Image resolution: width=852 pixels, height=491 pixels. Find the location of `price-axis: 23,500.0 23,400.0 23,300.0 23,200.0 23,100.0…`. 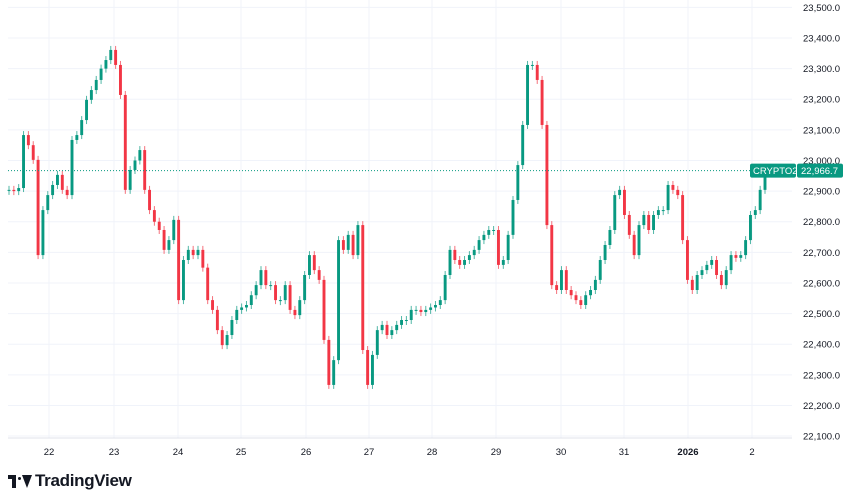

price-axis: 23,500.0 23,400.0 23,300.0 23,200.0 23,100.0… is located at coordinates (821, 223).